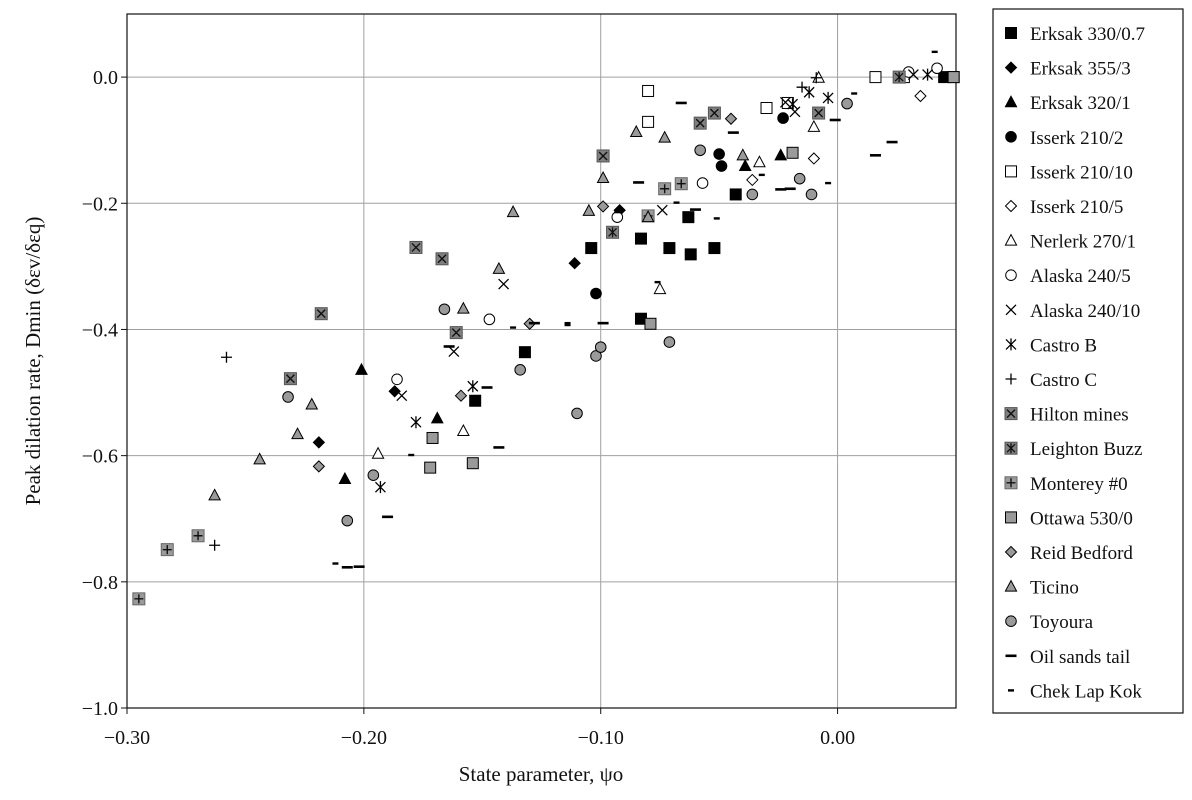  Describe the element at coordinates (1075, 34) in the screenshot. I see `legend-item: Erksak 330/0.7` at that location.